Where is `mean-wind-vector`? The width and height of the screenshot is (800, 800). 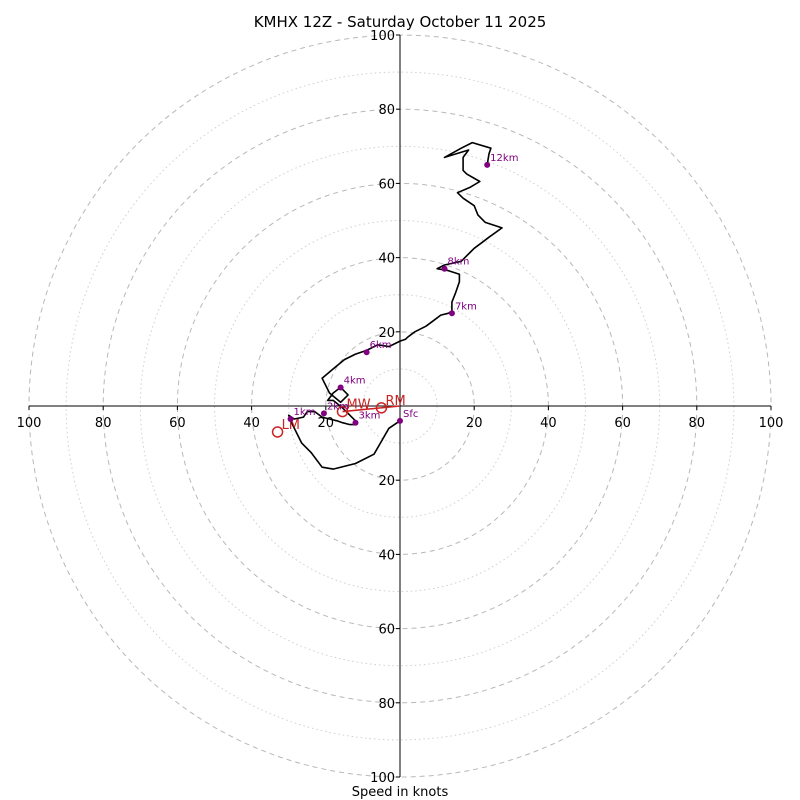 mean-wind-vector is located at coordinates (371, 409).